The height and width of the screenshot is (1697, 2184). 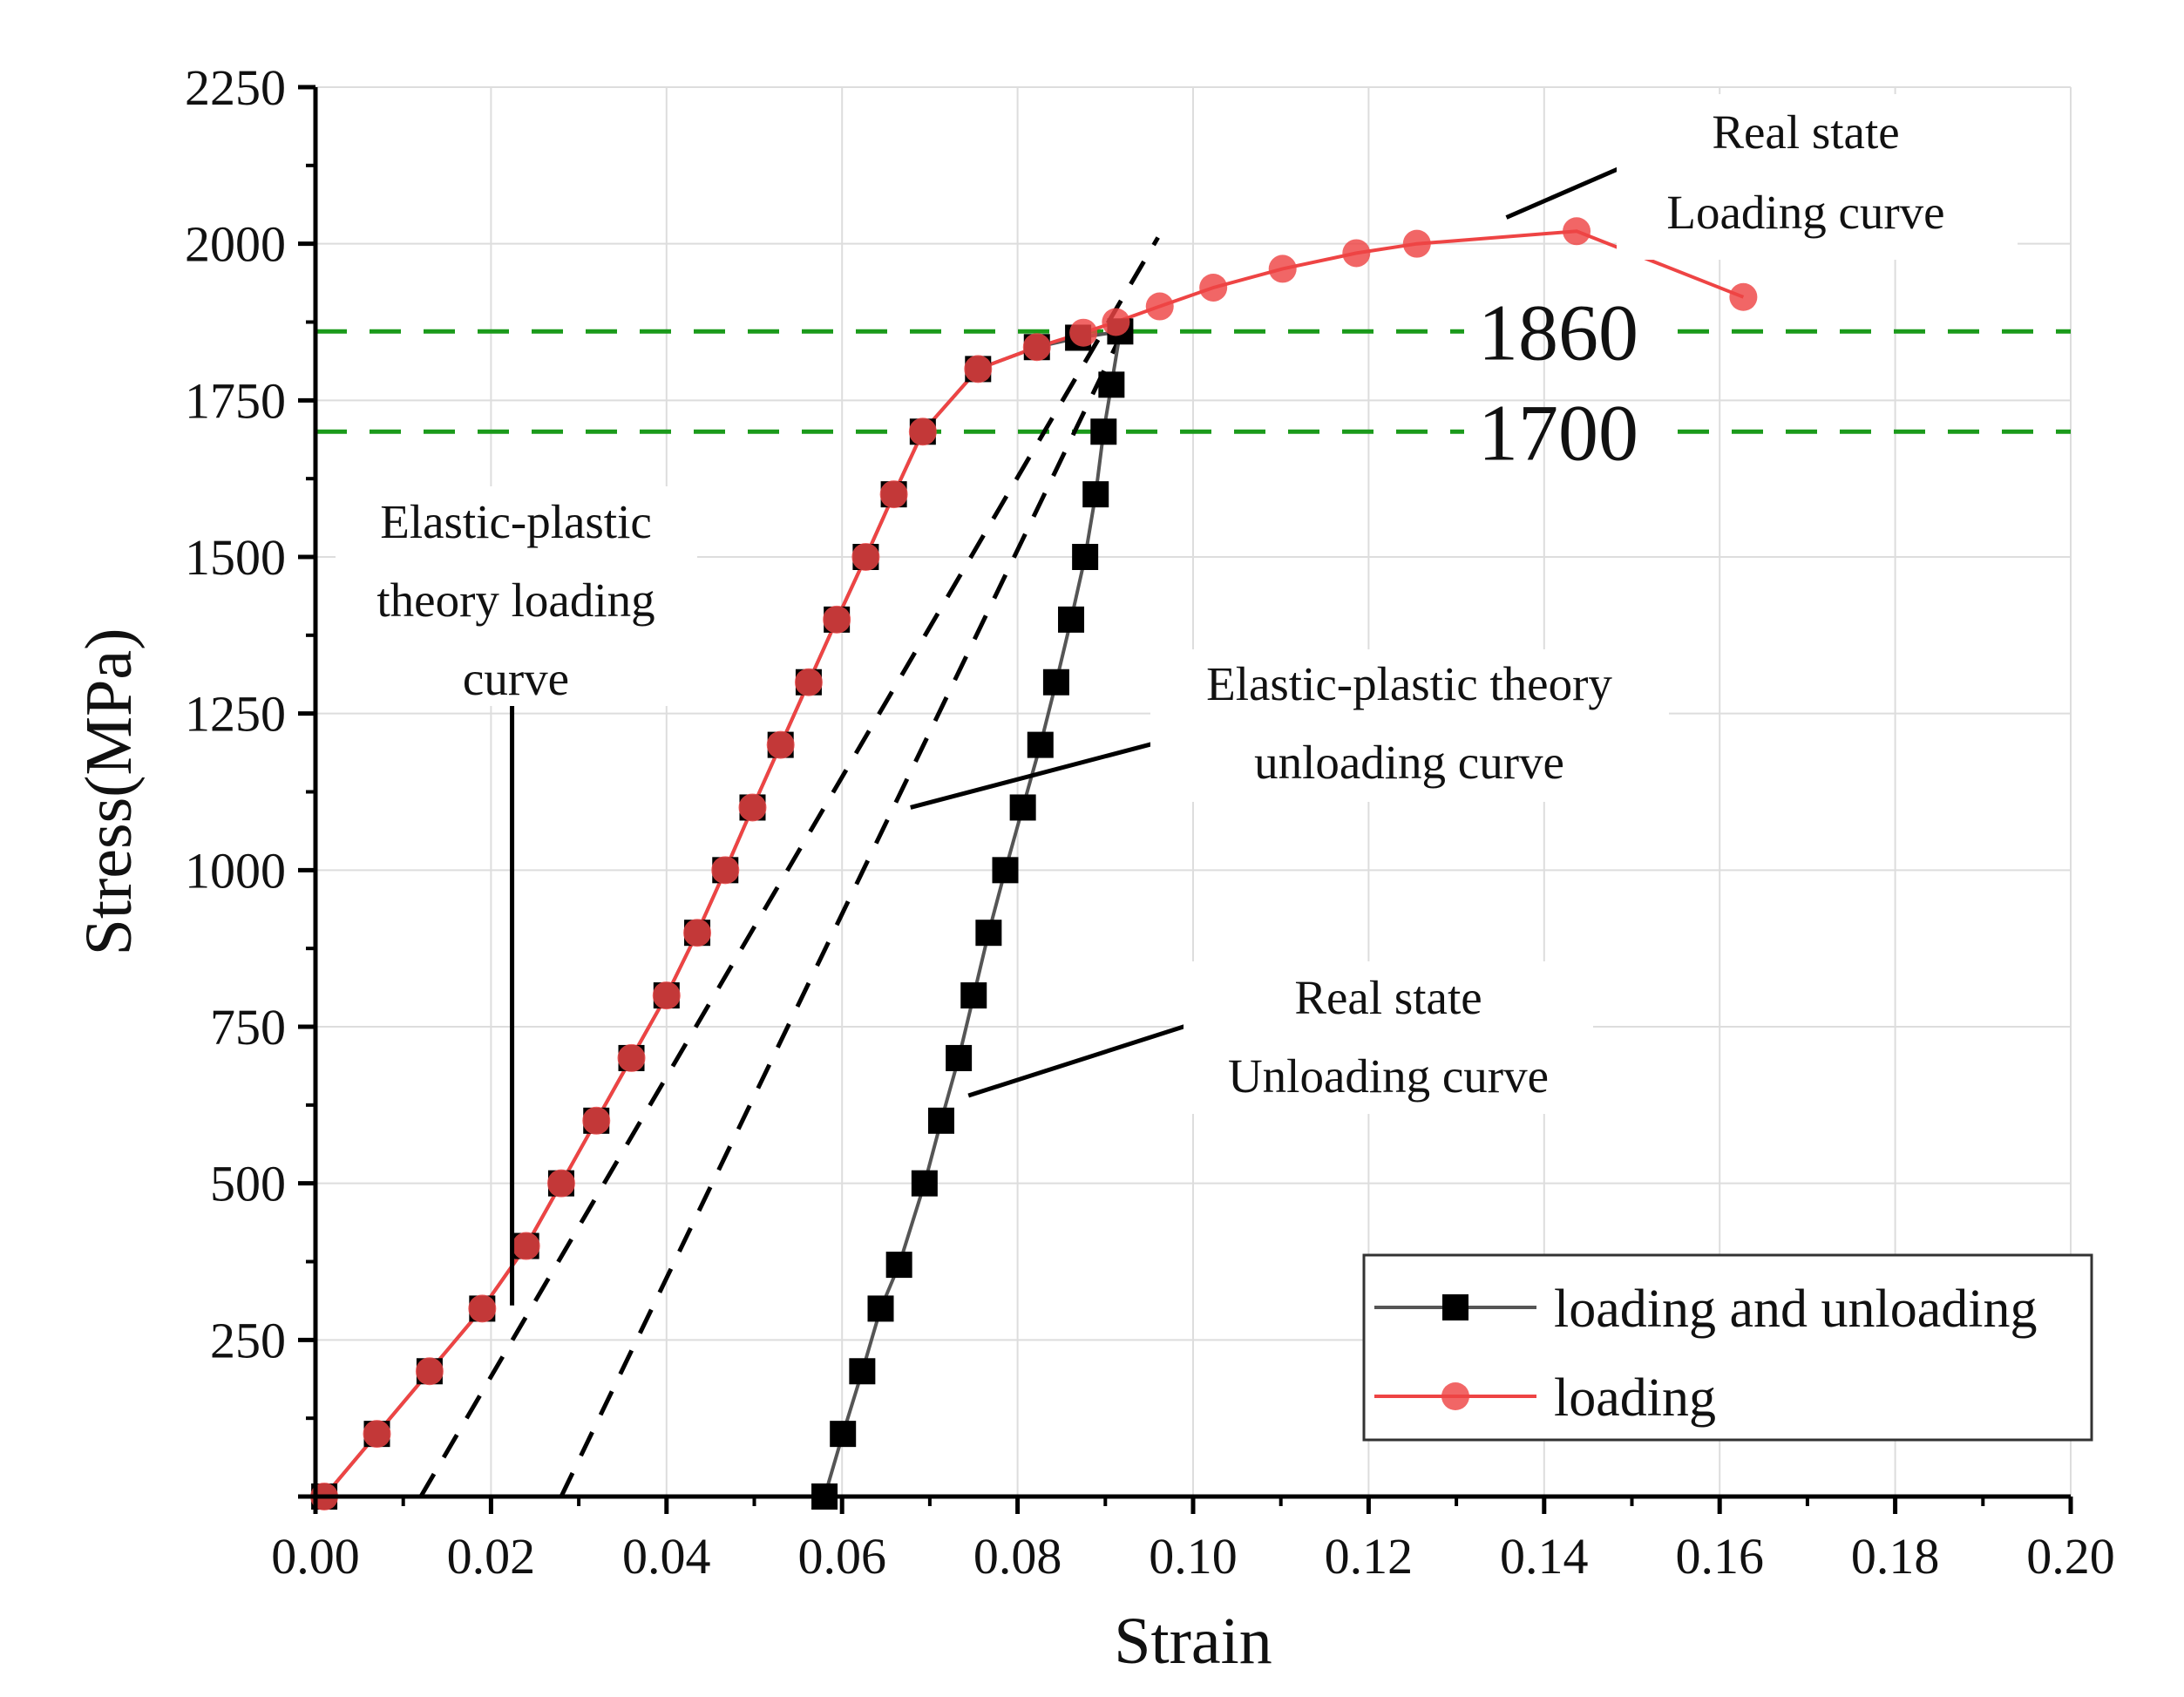 What do you see at coordinates (666, 1556) in the screenshot?
I see `x-tick-label: 0.04` at bounding box center [666, 1556].